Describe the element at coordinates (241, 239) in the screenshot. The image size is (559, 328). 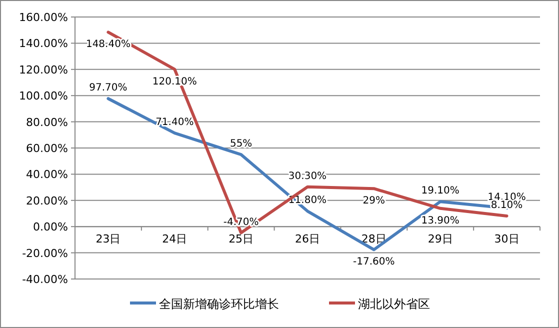
I see `x-tick-label: 25日` at that location.